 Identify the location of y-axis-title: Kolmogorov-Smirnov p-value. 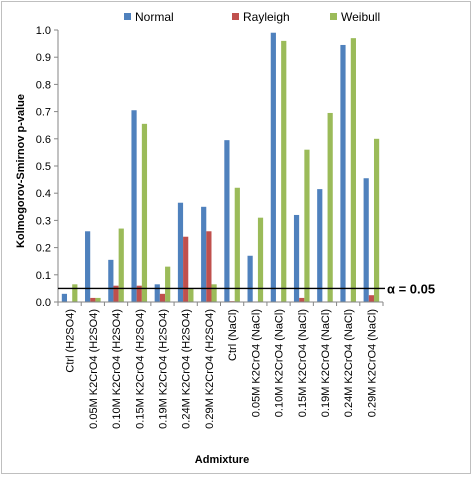
(21, 171).